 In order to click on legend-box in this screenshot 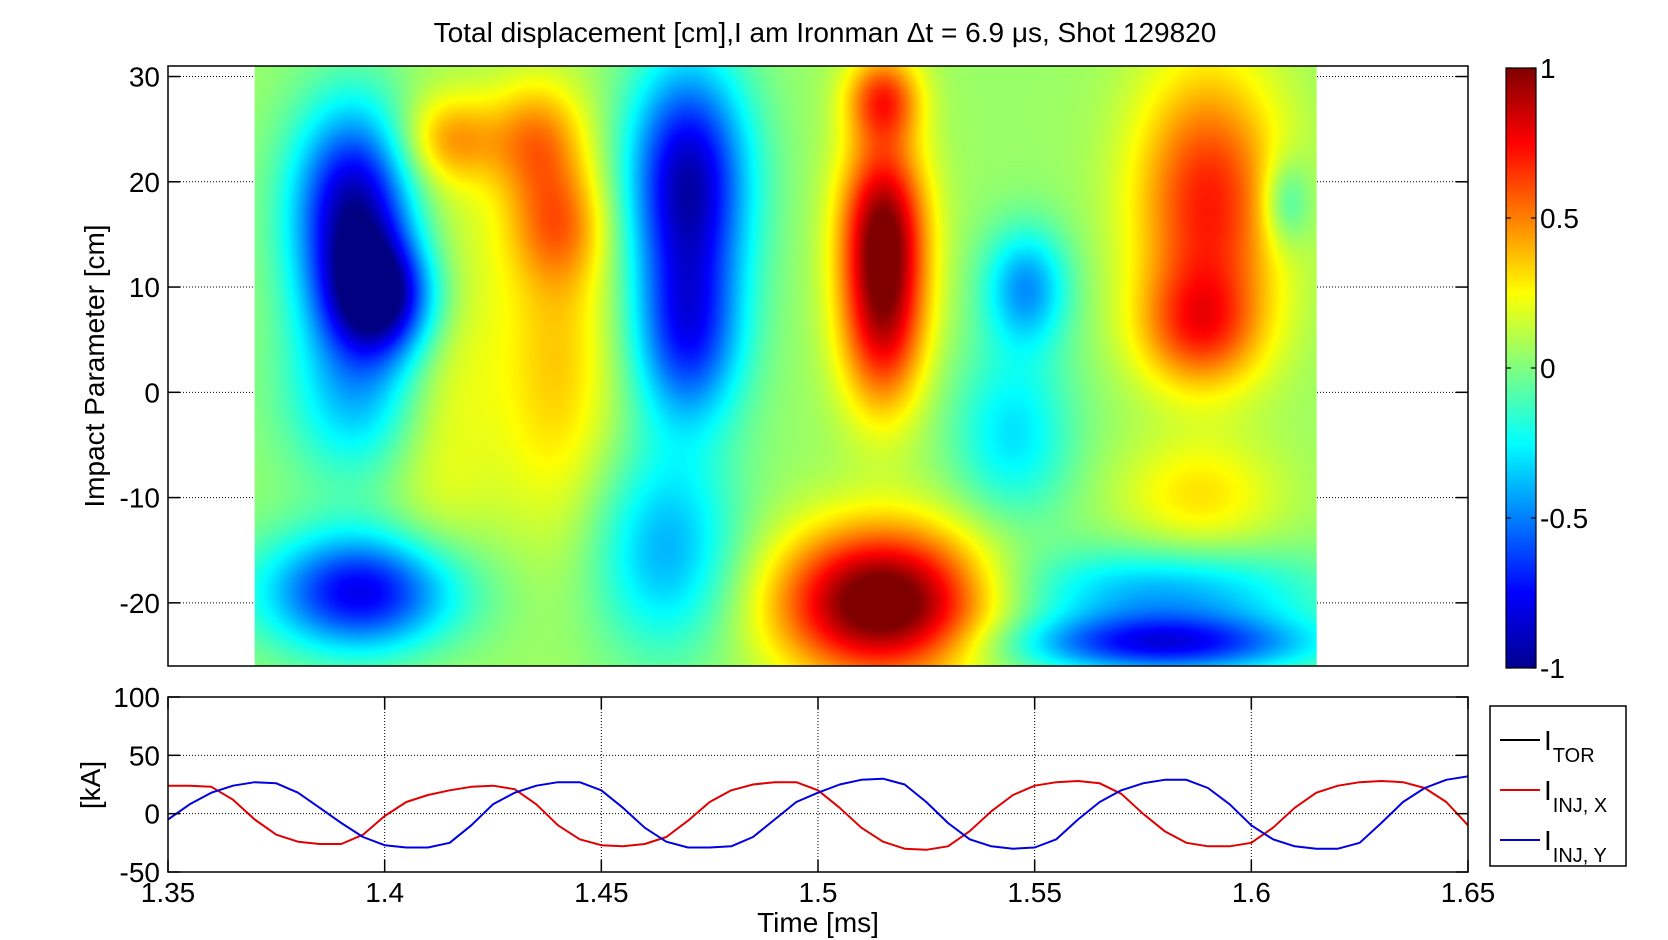, I will do `click(1558, 786)`.